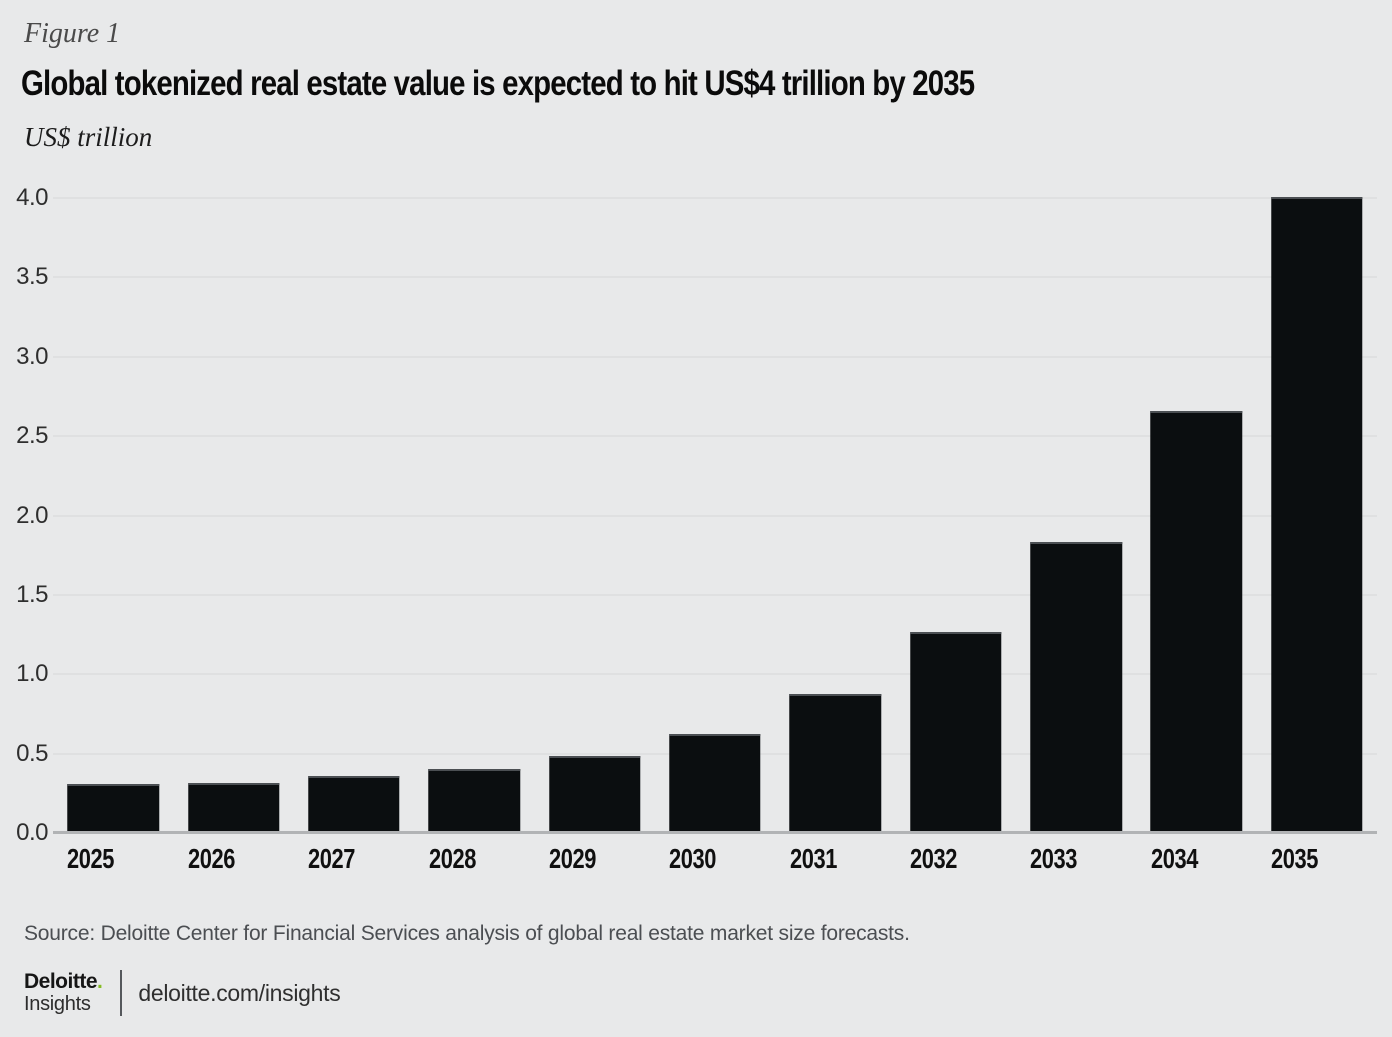 The width and height of the screenshot is (1392, 1037). I want to click on y-axis-unit-label: US$ trillion, so click(88, 137).